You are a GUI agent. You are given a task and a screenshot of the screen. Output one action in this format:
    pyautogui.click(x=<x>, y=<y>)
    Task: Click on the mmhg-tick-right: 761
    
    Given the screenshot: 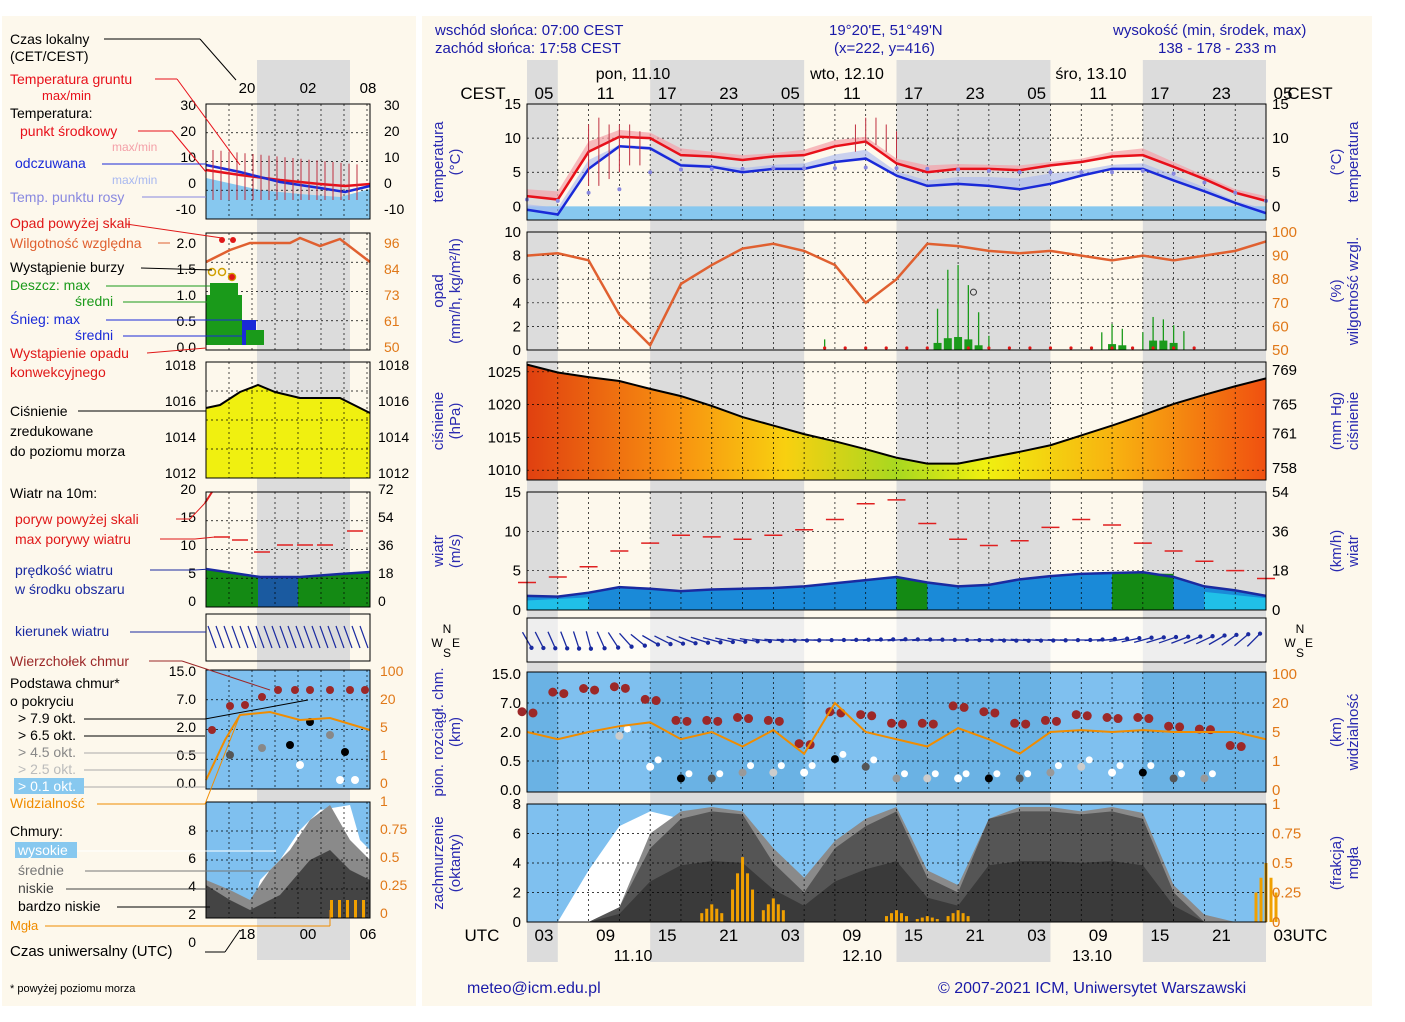 What is the action you would take?
    pyautogui.click(x=1284, y=433)
    